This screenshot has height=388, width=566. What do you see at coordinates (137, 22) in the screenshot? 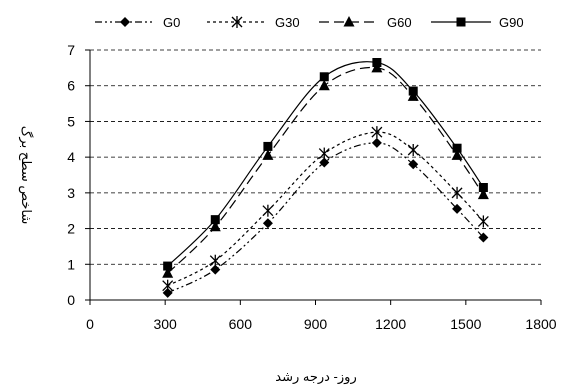
I see `legend-item-G0: G0` at bounding box center [137, 22].